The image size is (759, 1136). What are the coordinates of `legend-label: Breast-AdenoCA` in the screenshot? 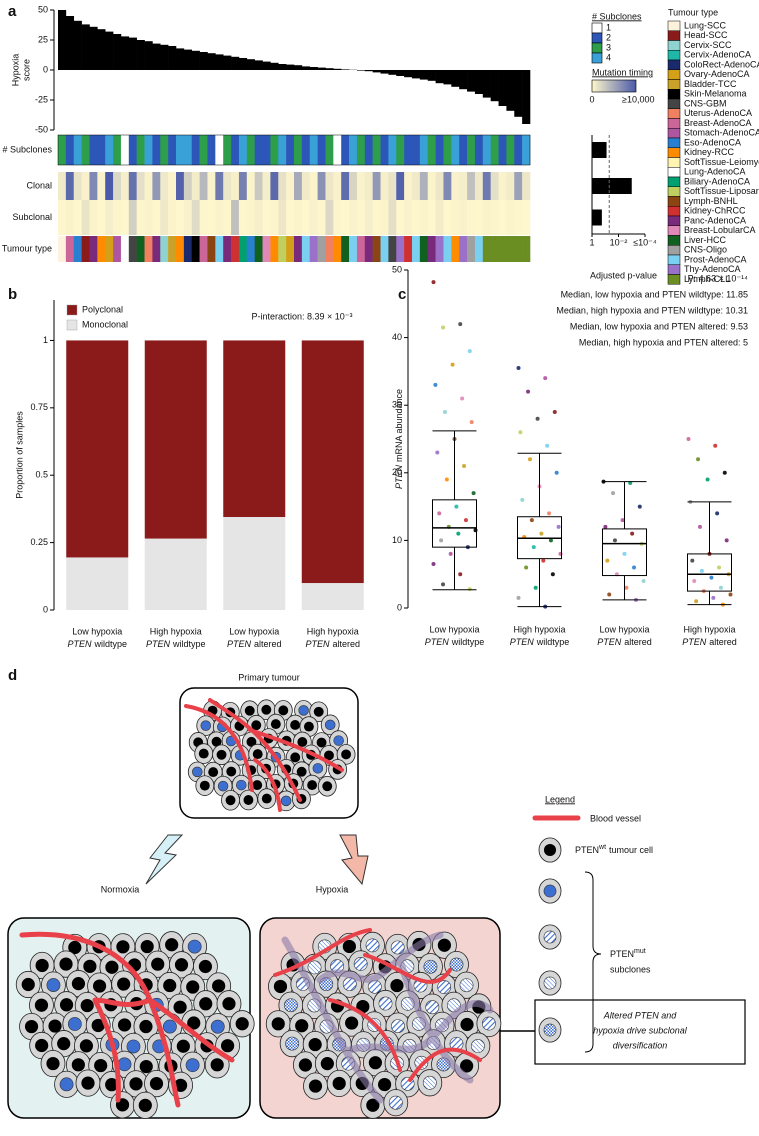 It's located at (718, 123).